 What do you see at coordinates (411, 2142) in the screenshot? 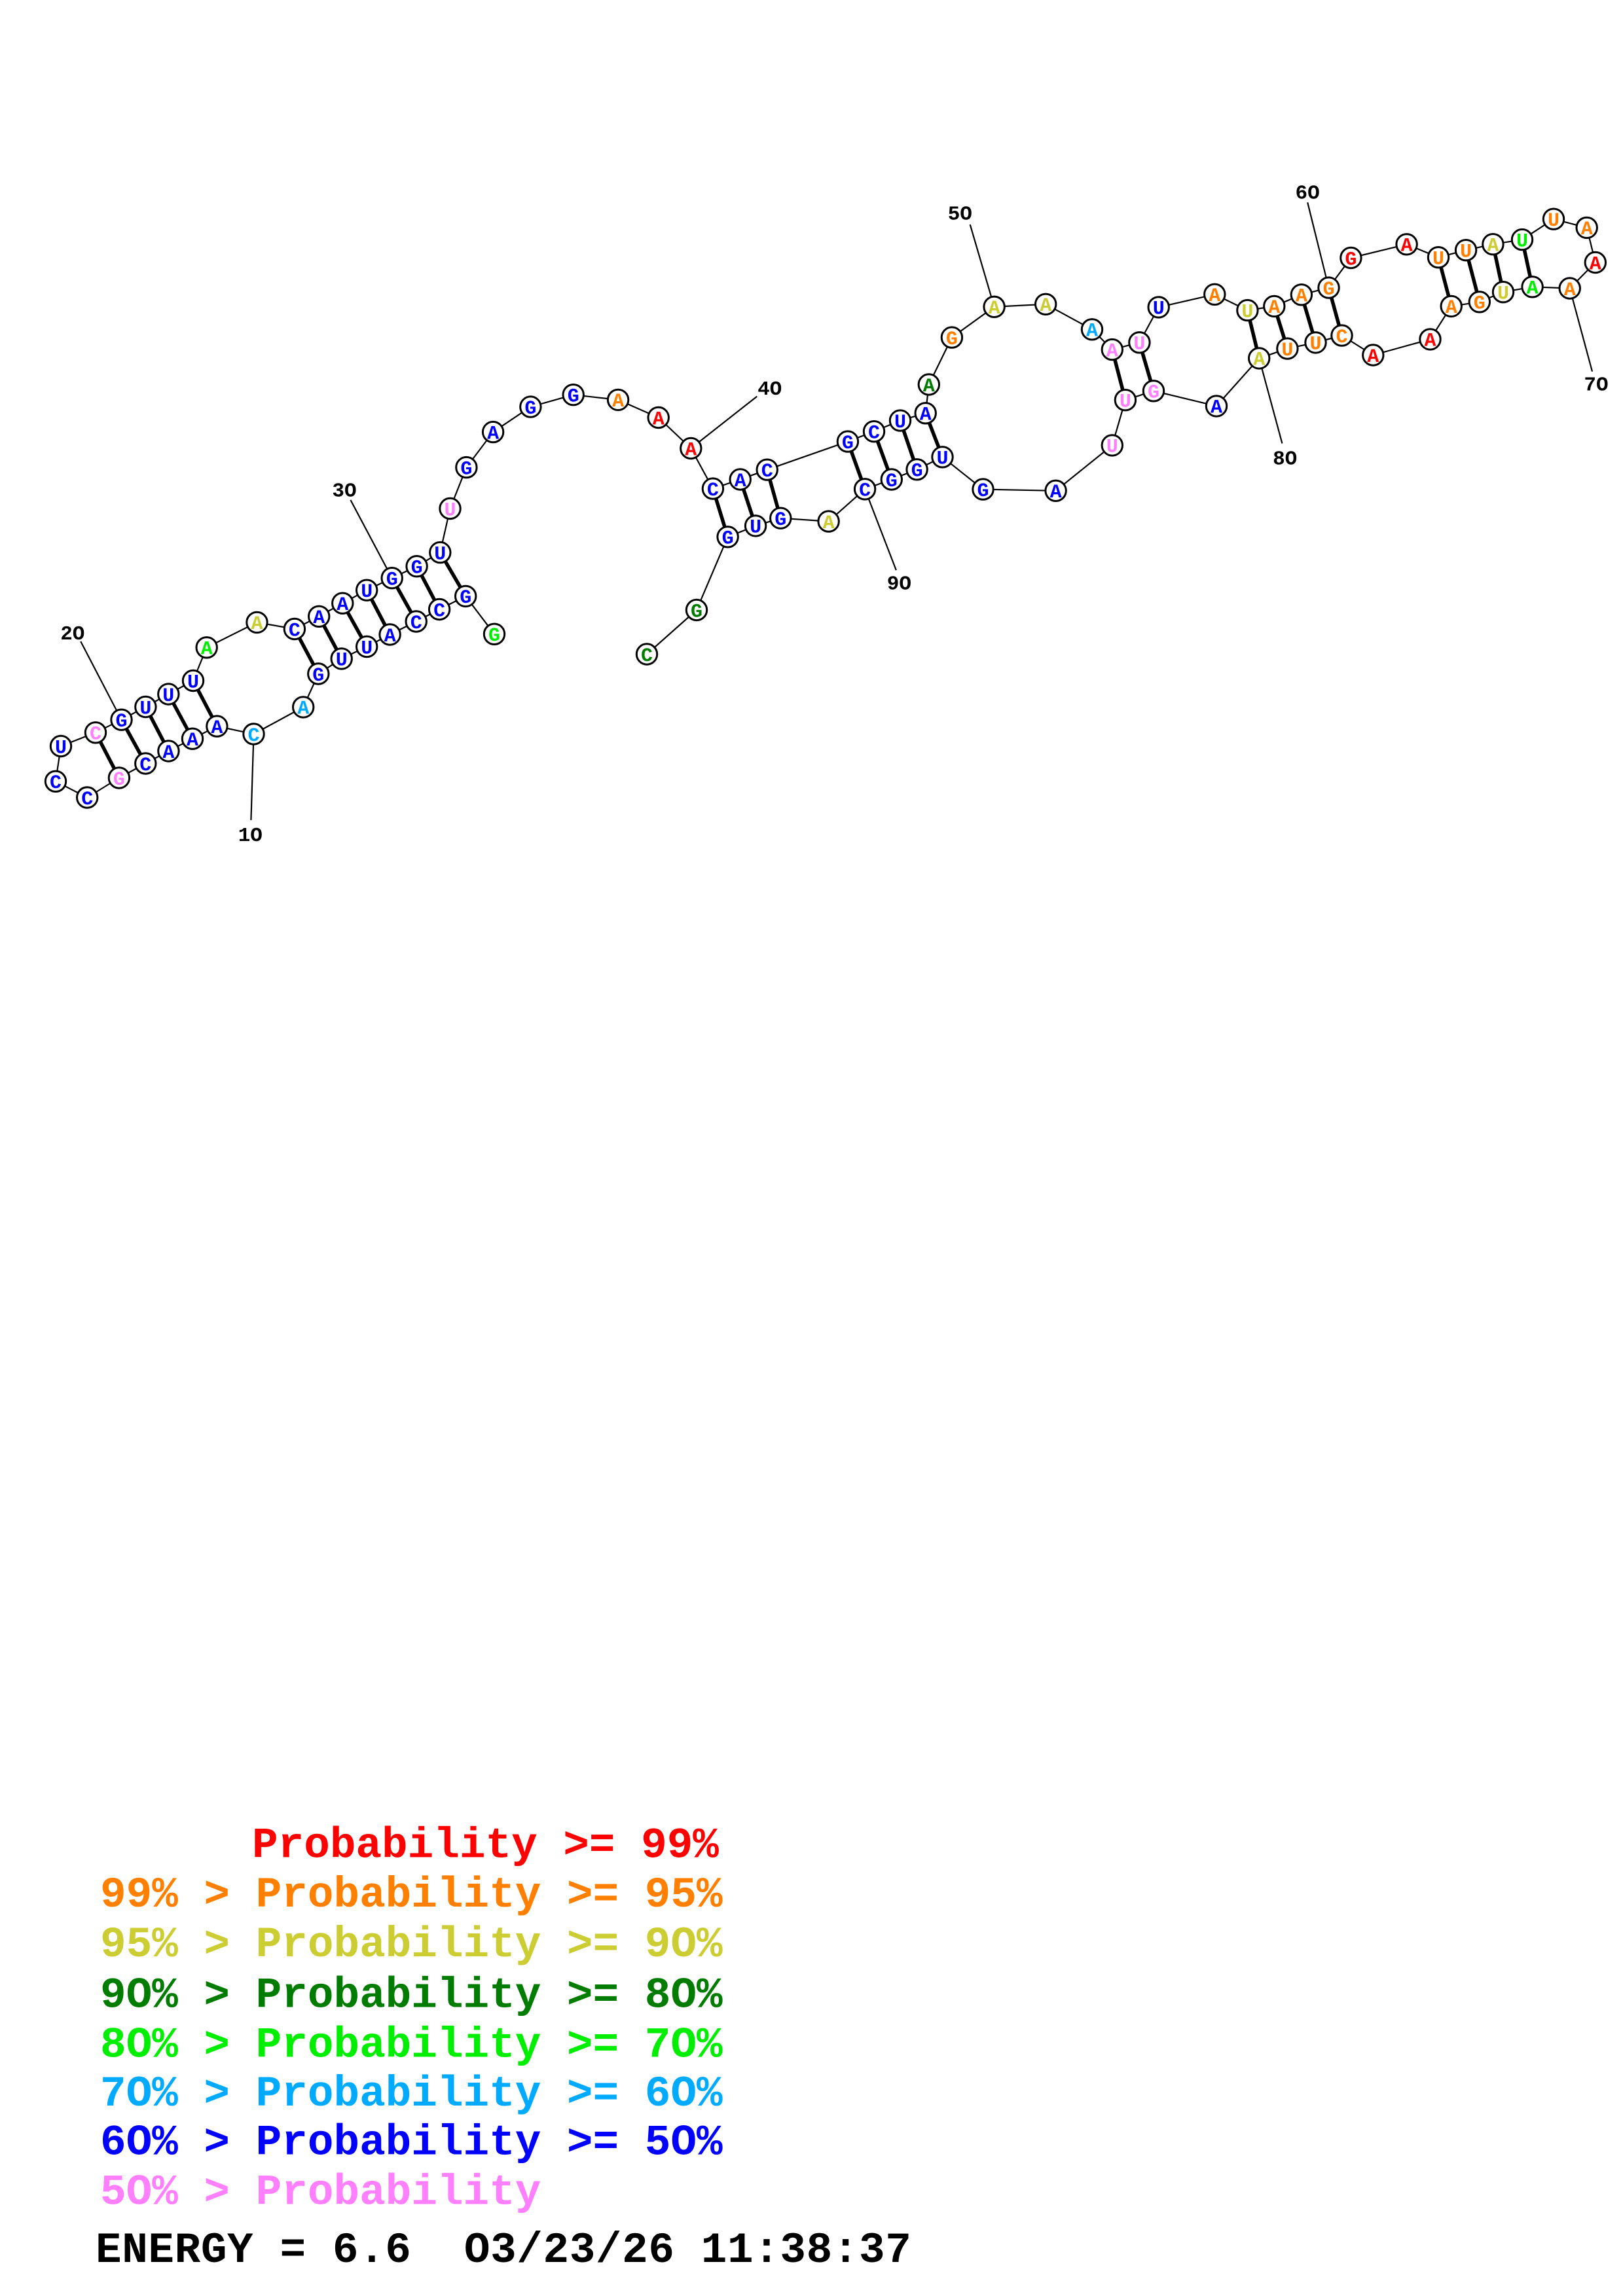
I see `svg-text: 6O% > Probability >= 5O%` at bounding box center [411, 2142].